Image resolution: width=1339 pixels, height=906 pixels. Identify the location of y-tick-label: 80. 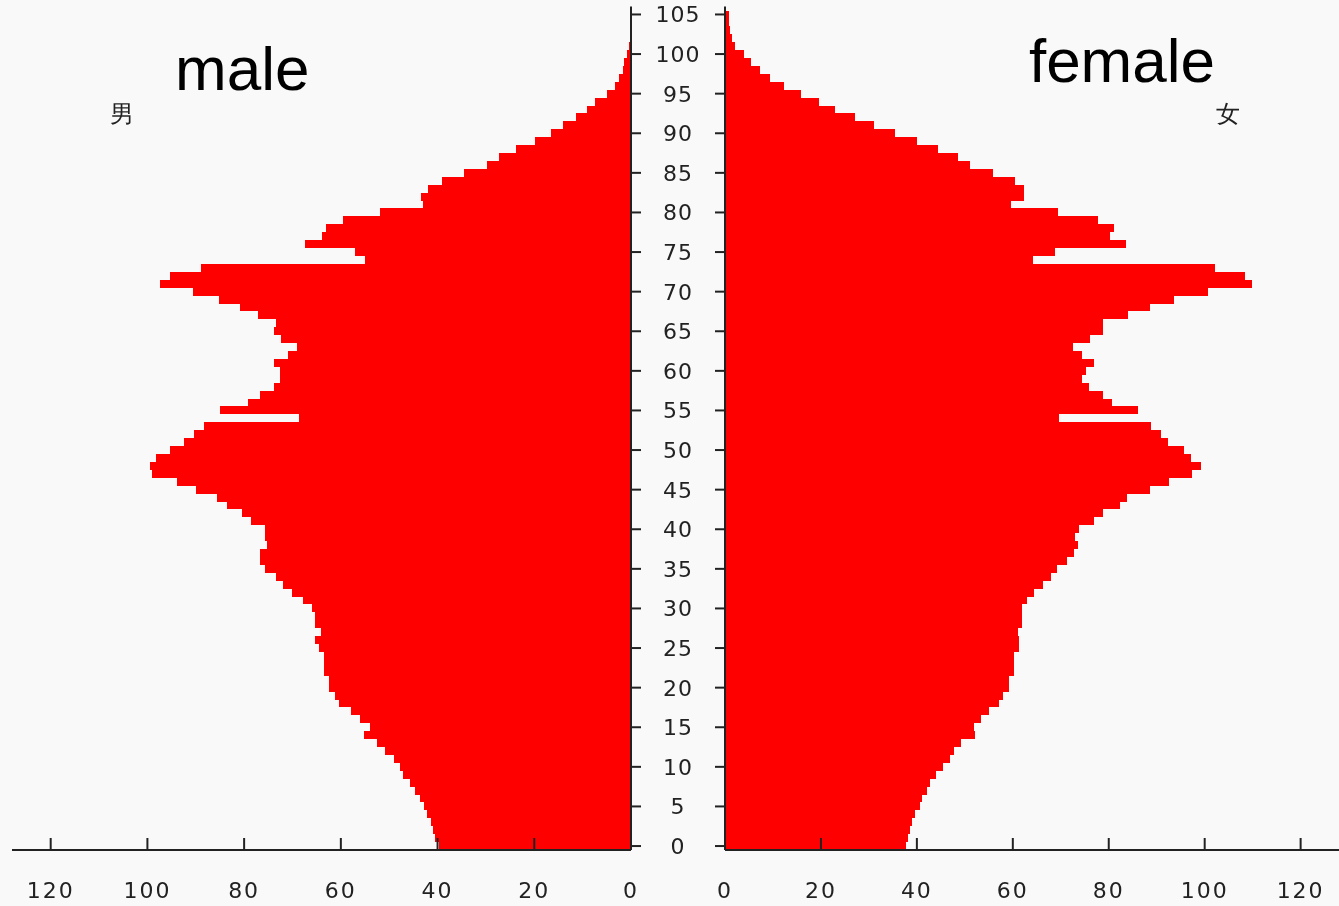
(678, 213).